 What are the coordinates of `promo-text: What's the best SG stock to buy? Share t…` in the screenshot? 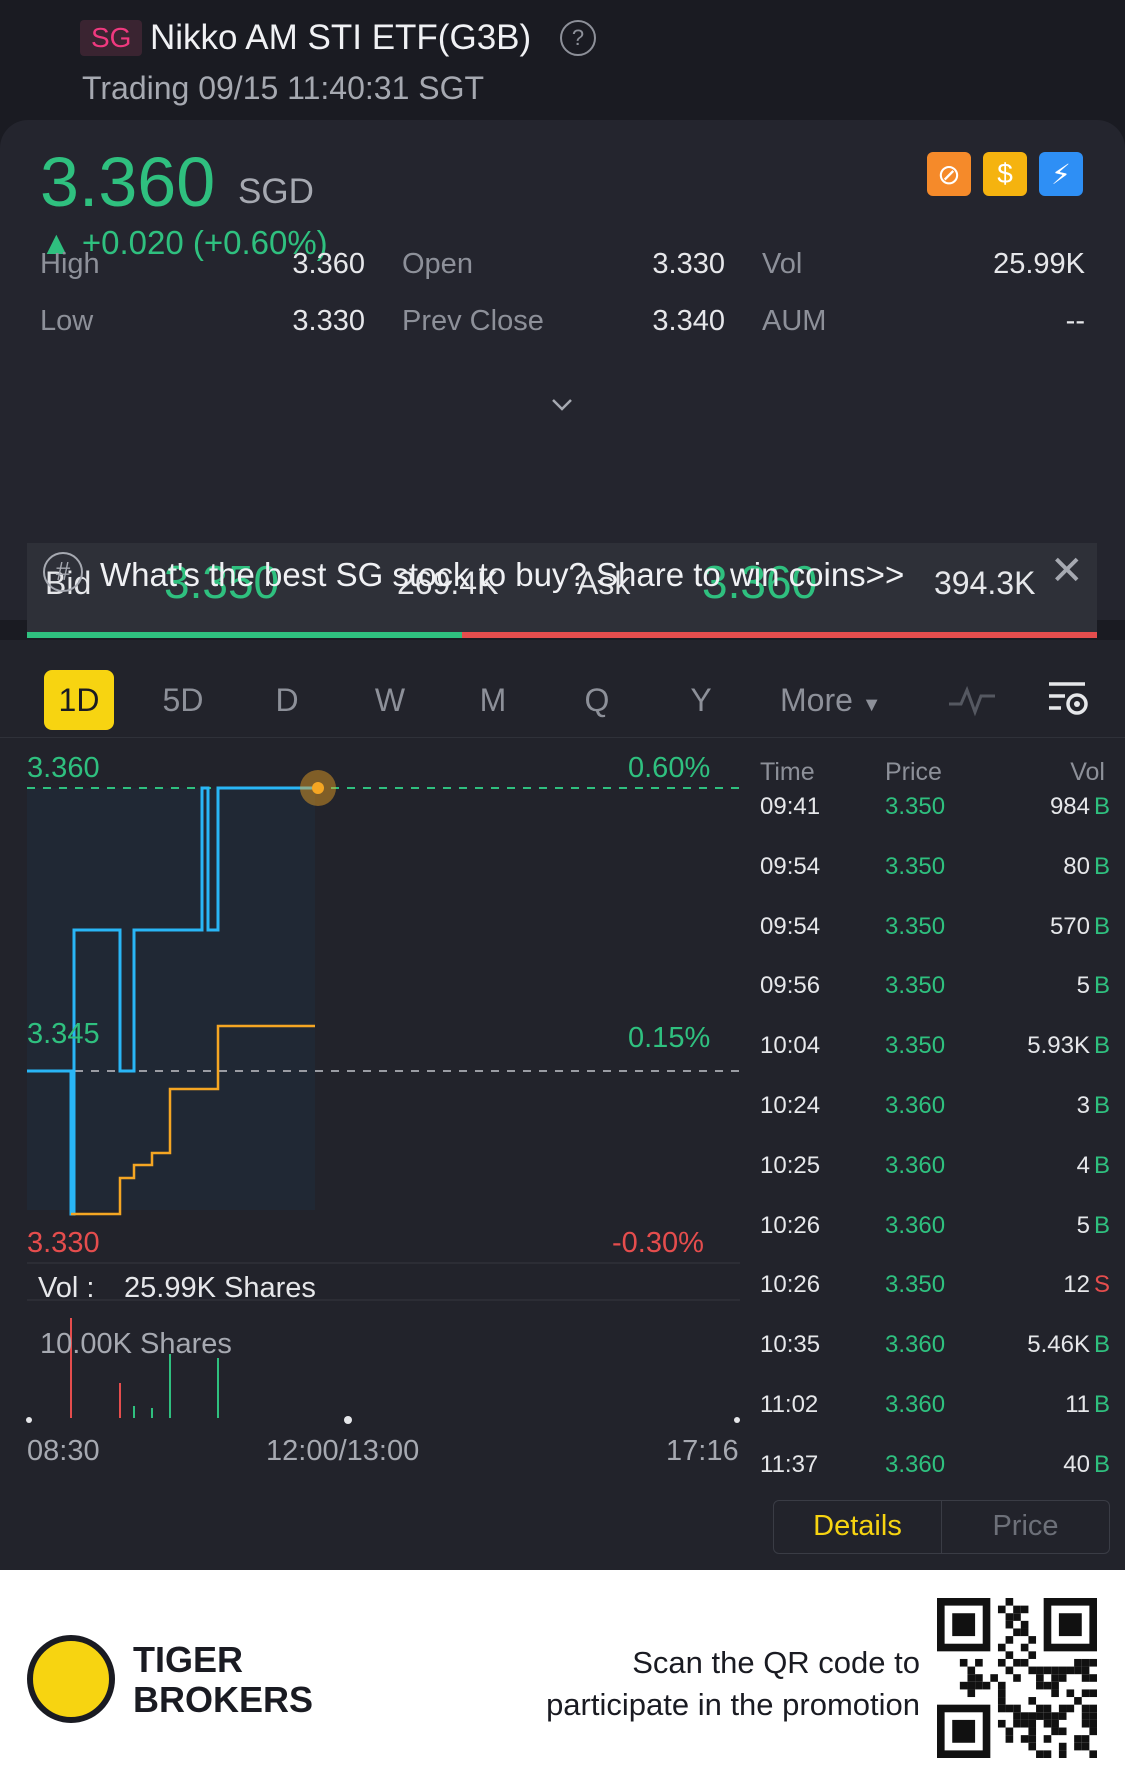 It's located at (502, 574).